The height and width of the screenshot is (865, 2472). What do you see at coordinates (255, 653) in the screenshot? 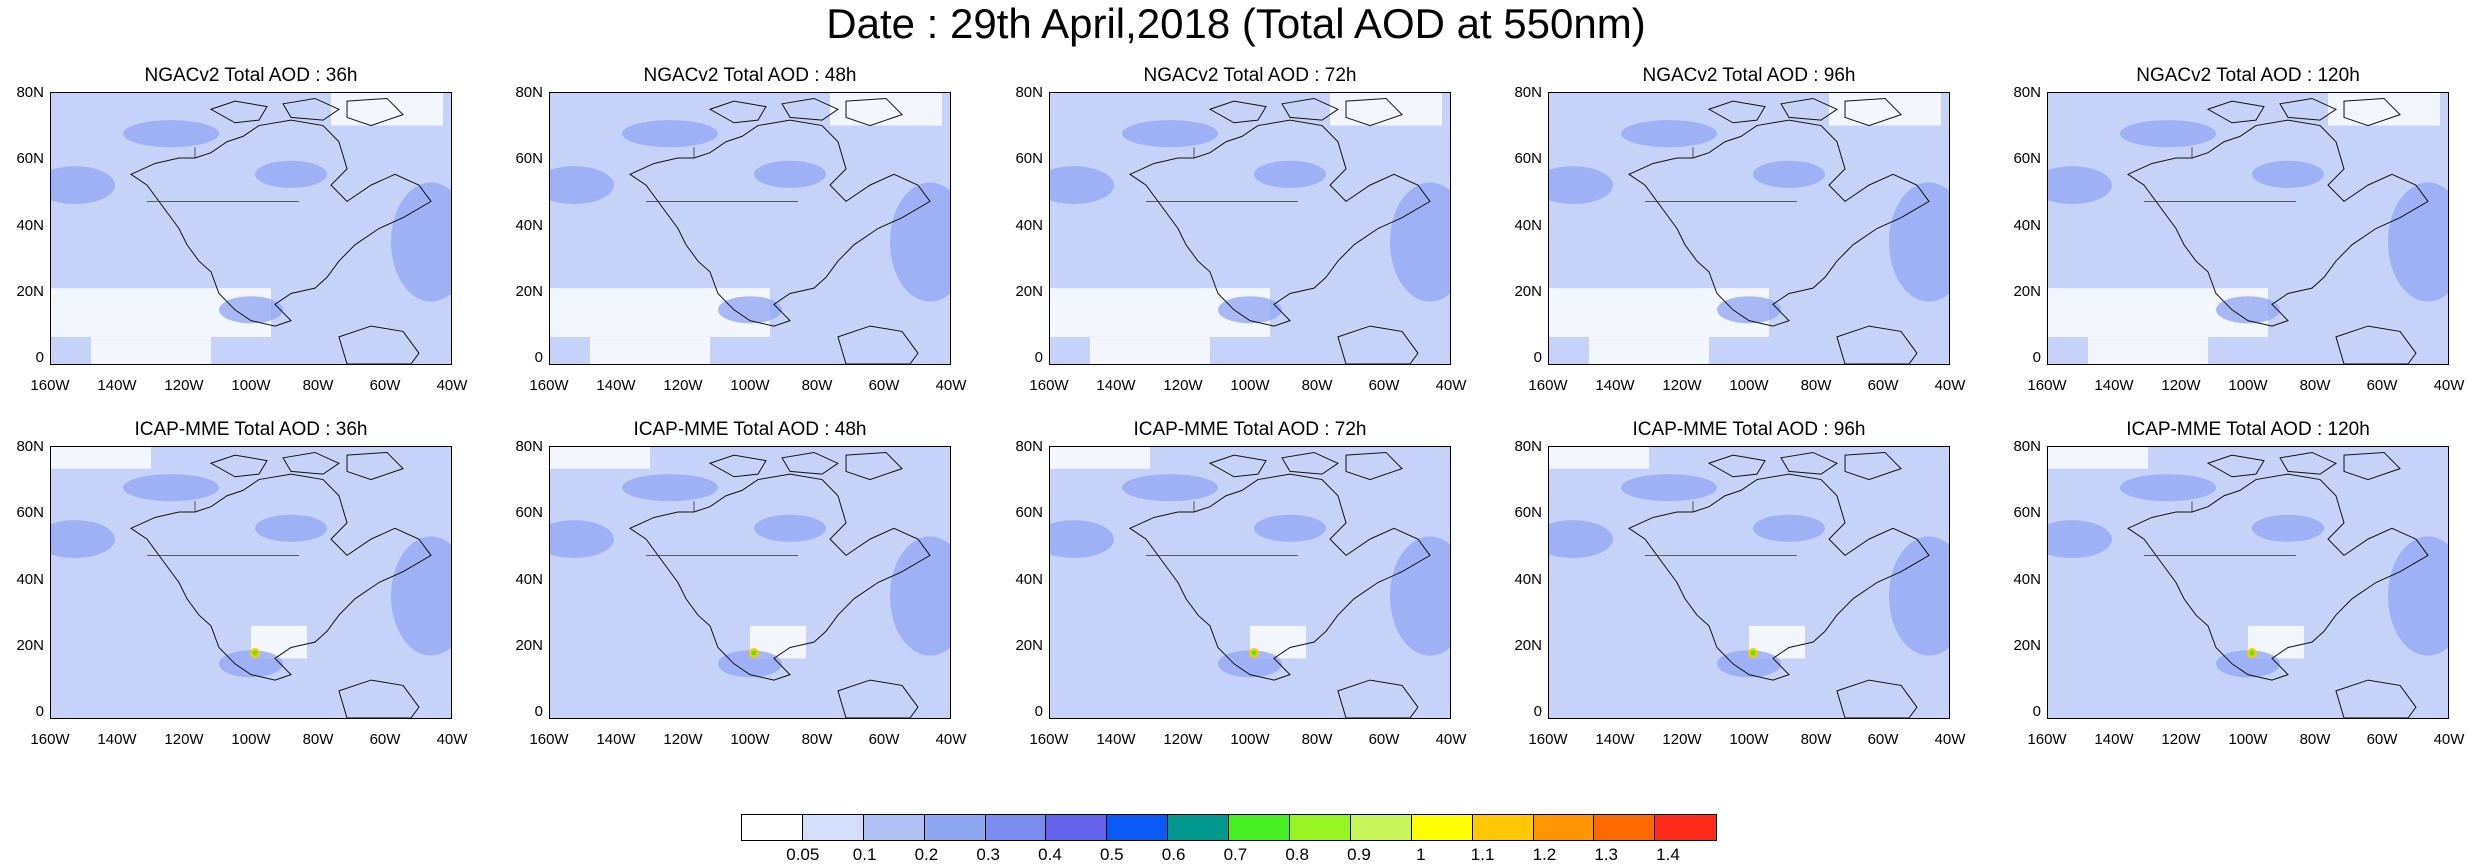
I see `aod-hotspot-core` at bounding box center [255, 653].